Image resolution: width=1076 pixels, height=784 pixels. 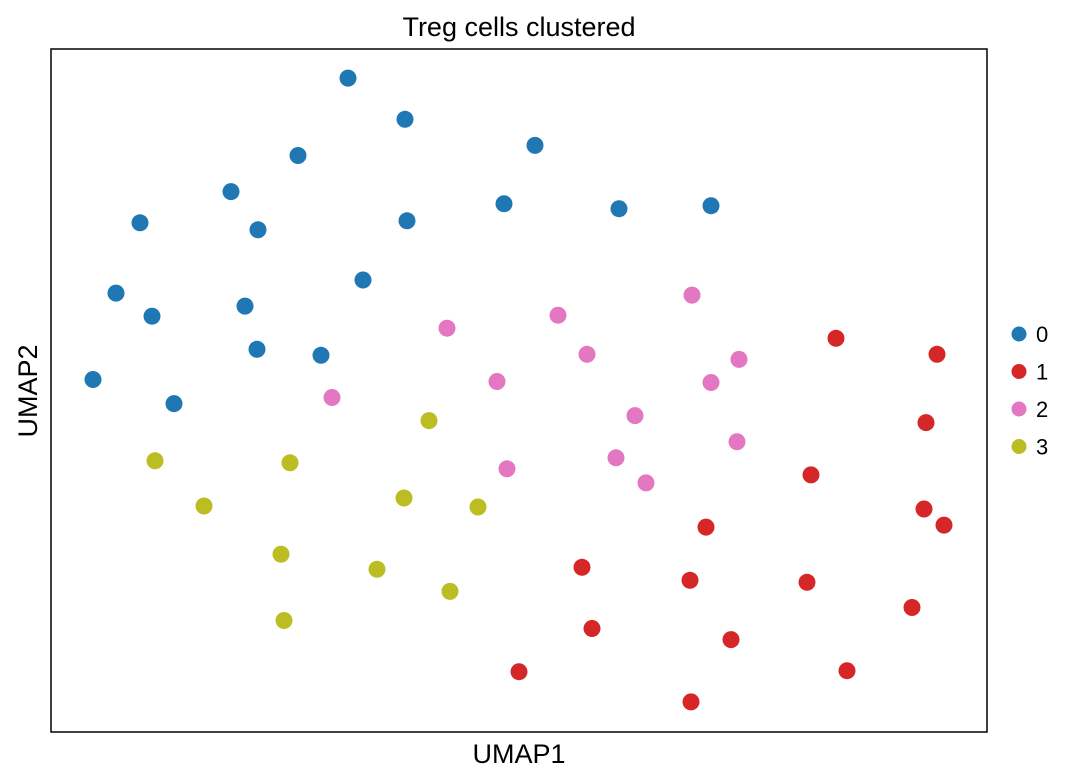 What do you see at coordinates (1029, 447) in the screenshot?
I see `legend-item-3: 3` at bounding box center [1029, 447].